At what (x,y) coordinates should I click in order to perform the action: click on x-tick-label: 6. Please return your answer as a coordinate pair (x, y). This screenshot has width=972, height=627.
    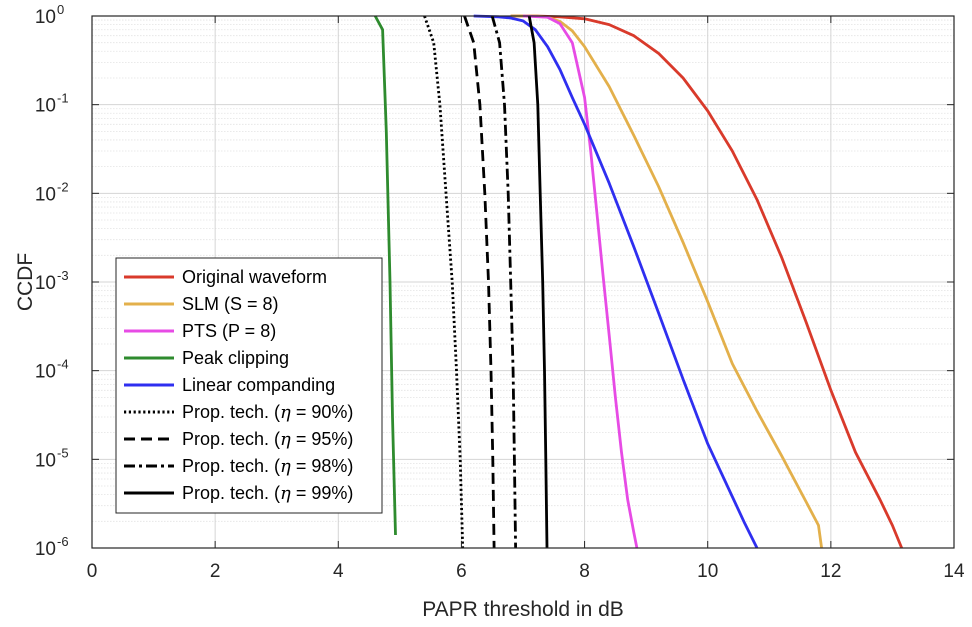
    Looking at the image, I should click on (461, 571).